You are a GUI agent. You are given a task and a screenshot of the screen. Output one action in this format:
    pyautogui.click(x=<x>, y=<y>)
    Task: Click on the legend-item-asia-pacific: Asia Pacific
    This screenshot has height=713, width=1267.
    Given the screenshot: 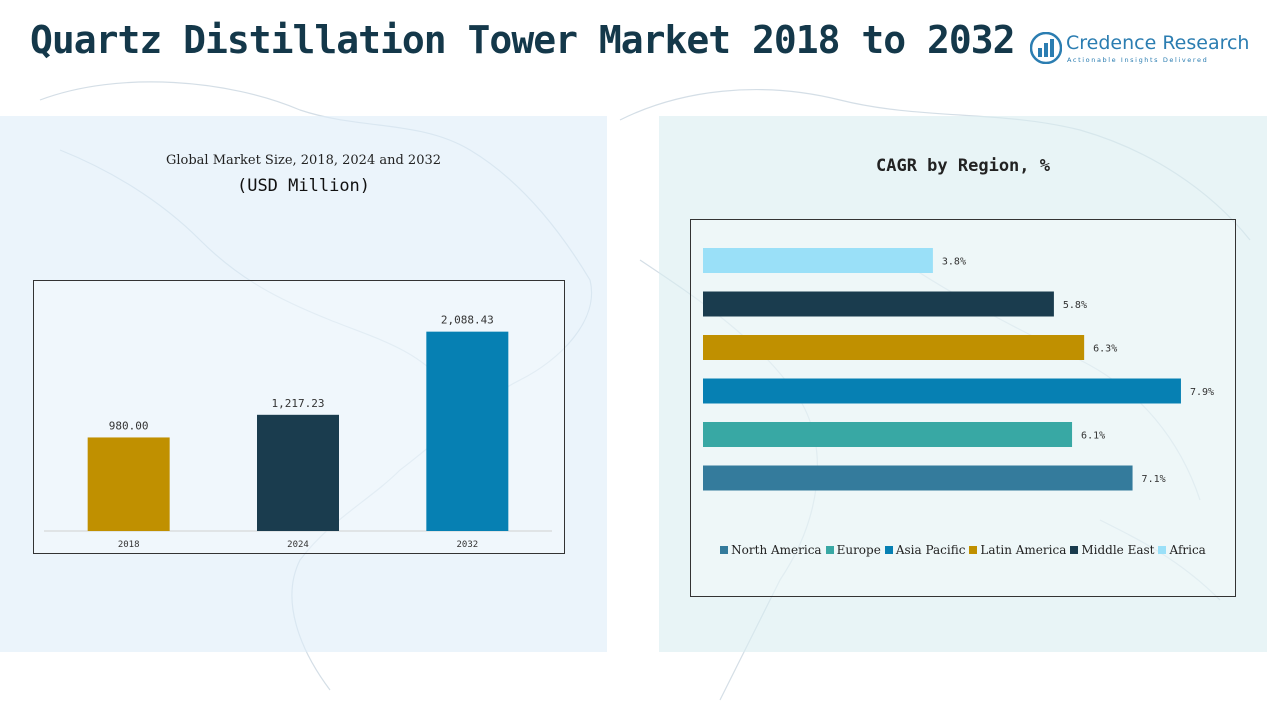 What is the action you would take?
    pyautogui.click(x=925, y=550)
    